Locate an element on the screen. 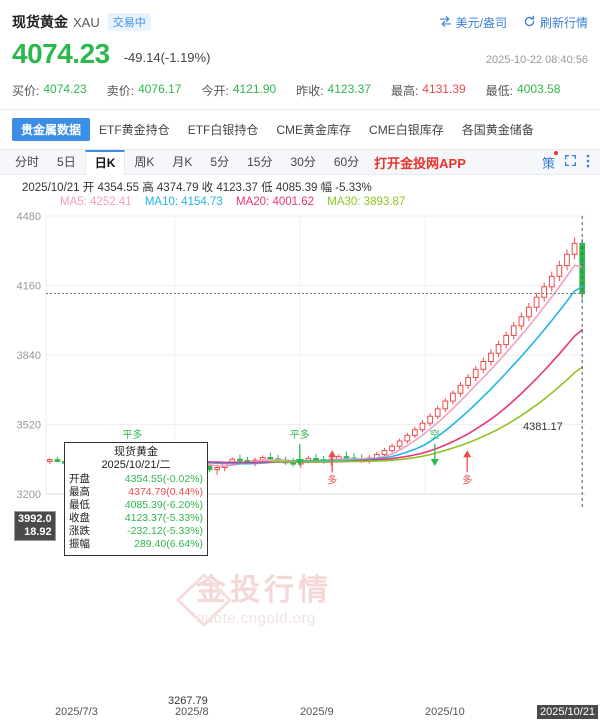 Image resolution: width=600 pixels, height=723 pixels. crosshair-secondary: 18.92 is located at coordinates (38, 532).